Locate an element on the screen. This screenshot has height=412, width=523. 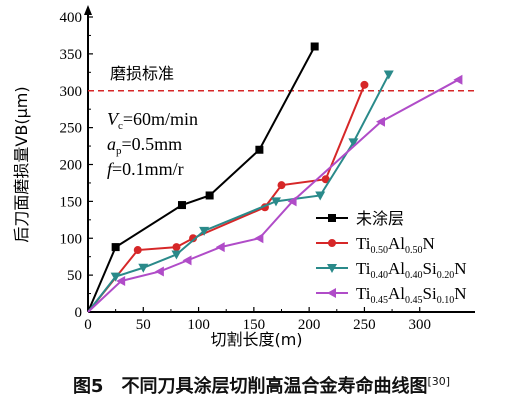
x-tick-label: 300 is located at coordinates (419, 325).